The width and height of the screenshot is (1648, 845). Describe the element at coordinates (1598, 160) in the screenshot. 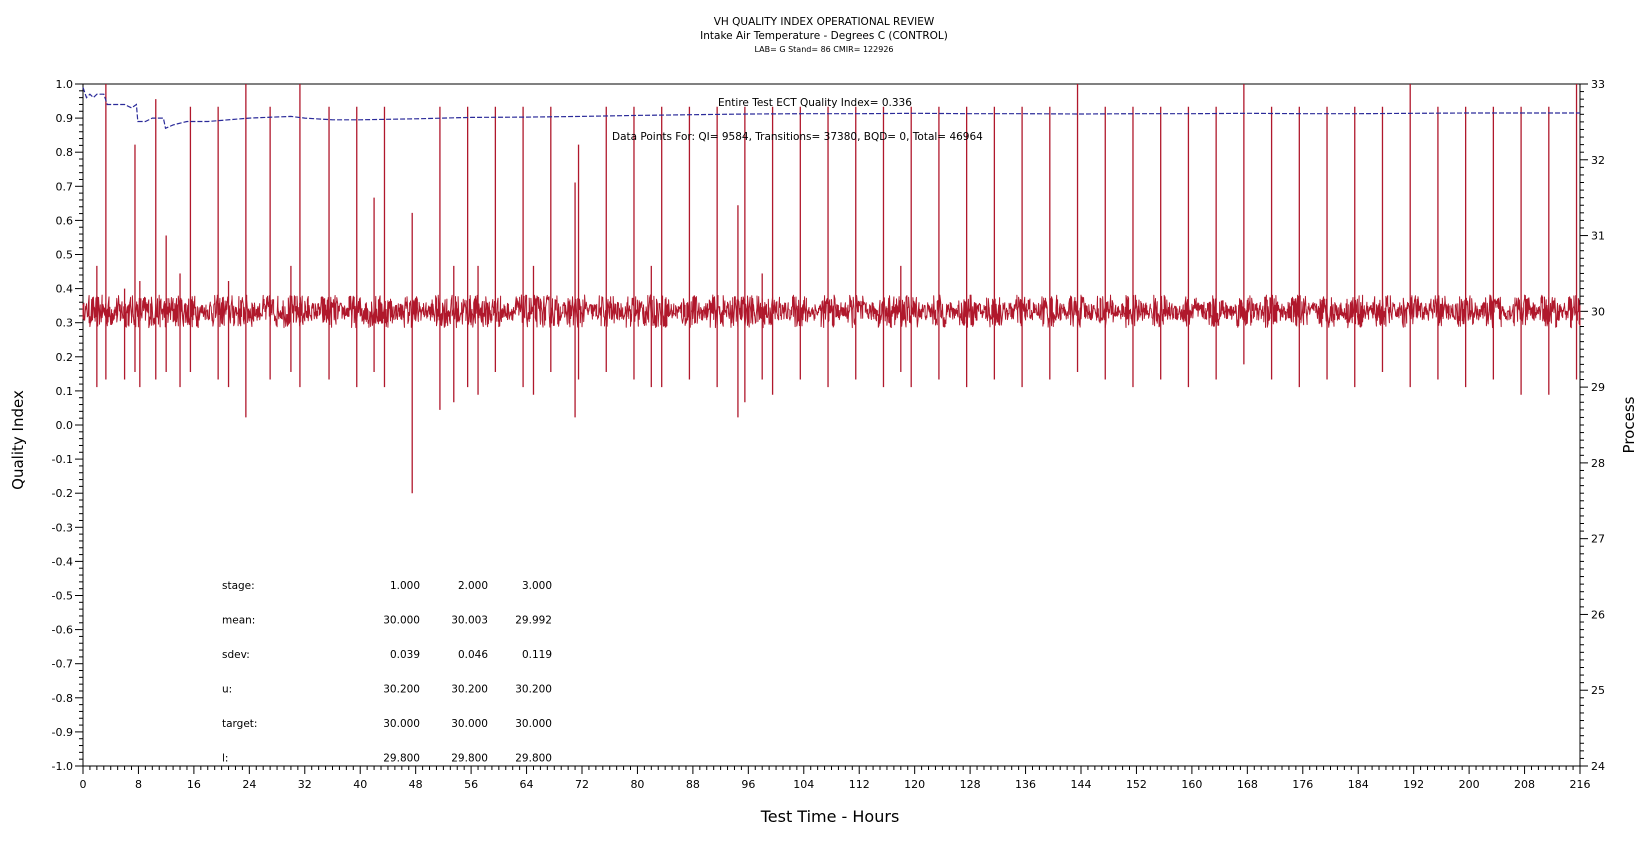

I see `y-right-tick-label: 32` at that location.